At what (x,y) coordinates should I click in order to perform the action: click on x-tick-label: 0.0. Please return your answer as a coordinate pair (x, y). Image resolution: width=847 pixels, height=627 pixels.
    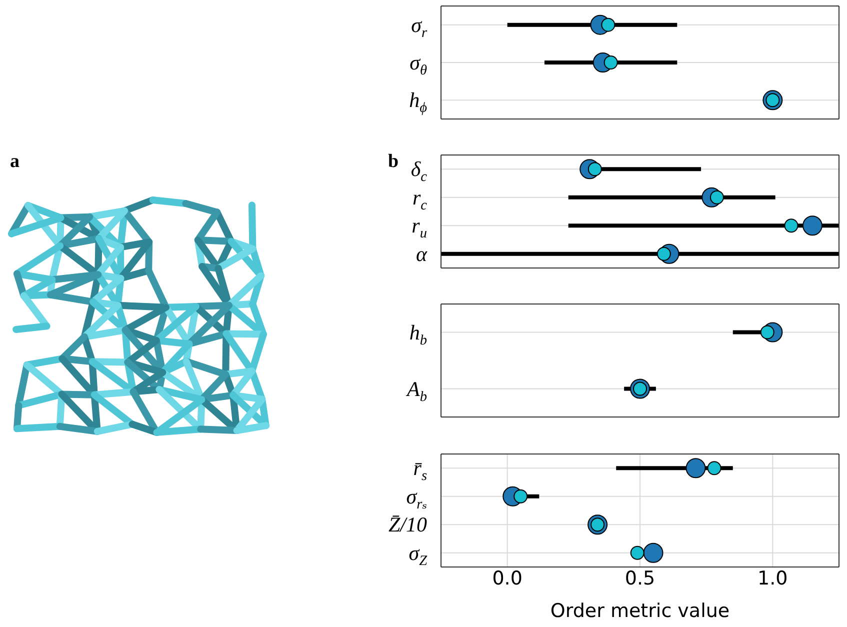
    Looking at the image, I should click on (507, 578).